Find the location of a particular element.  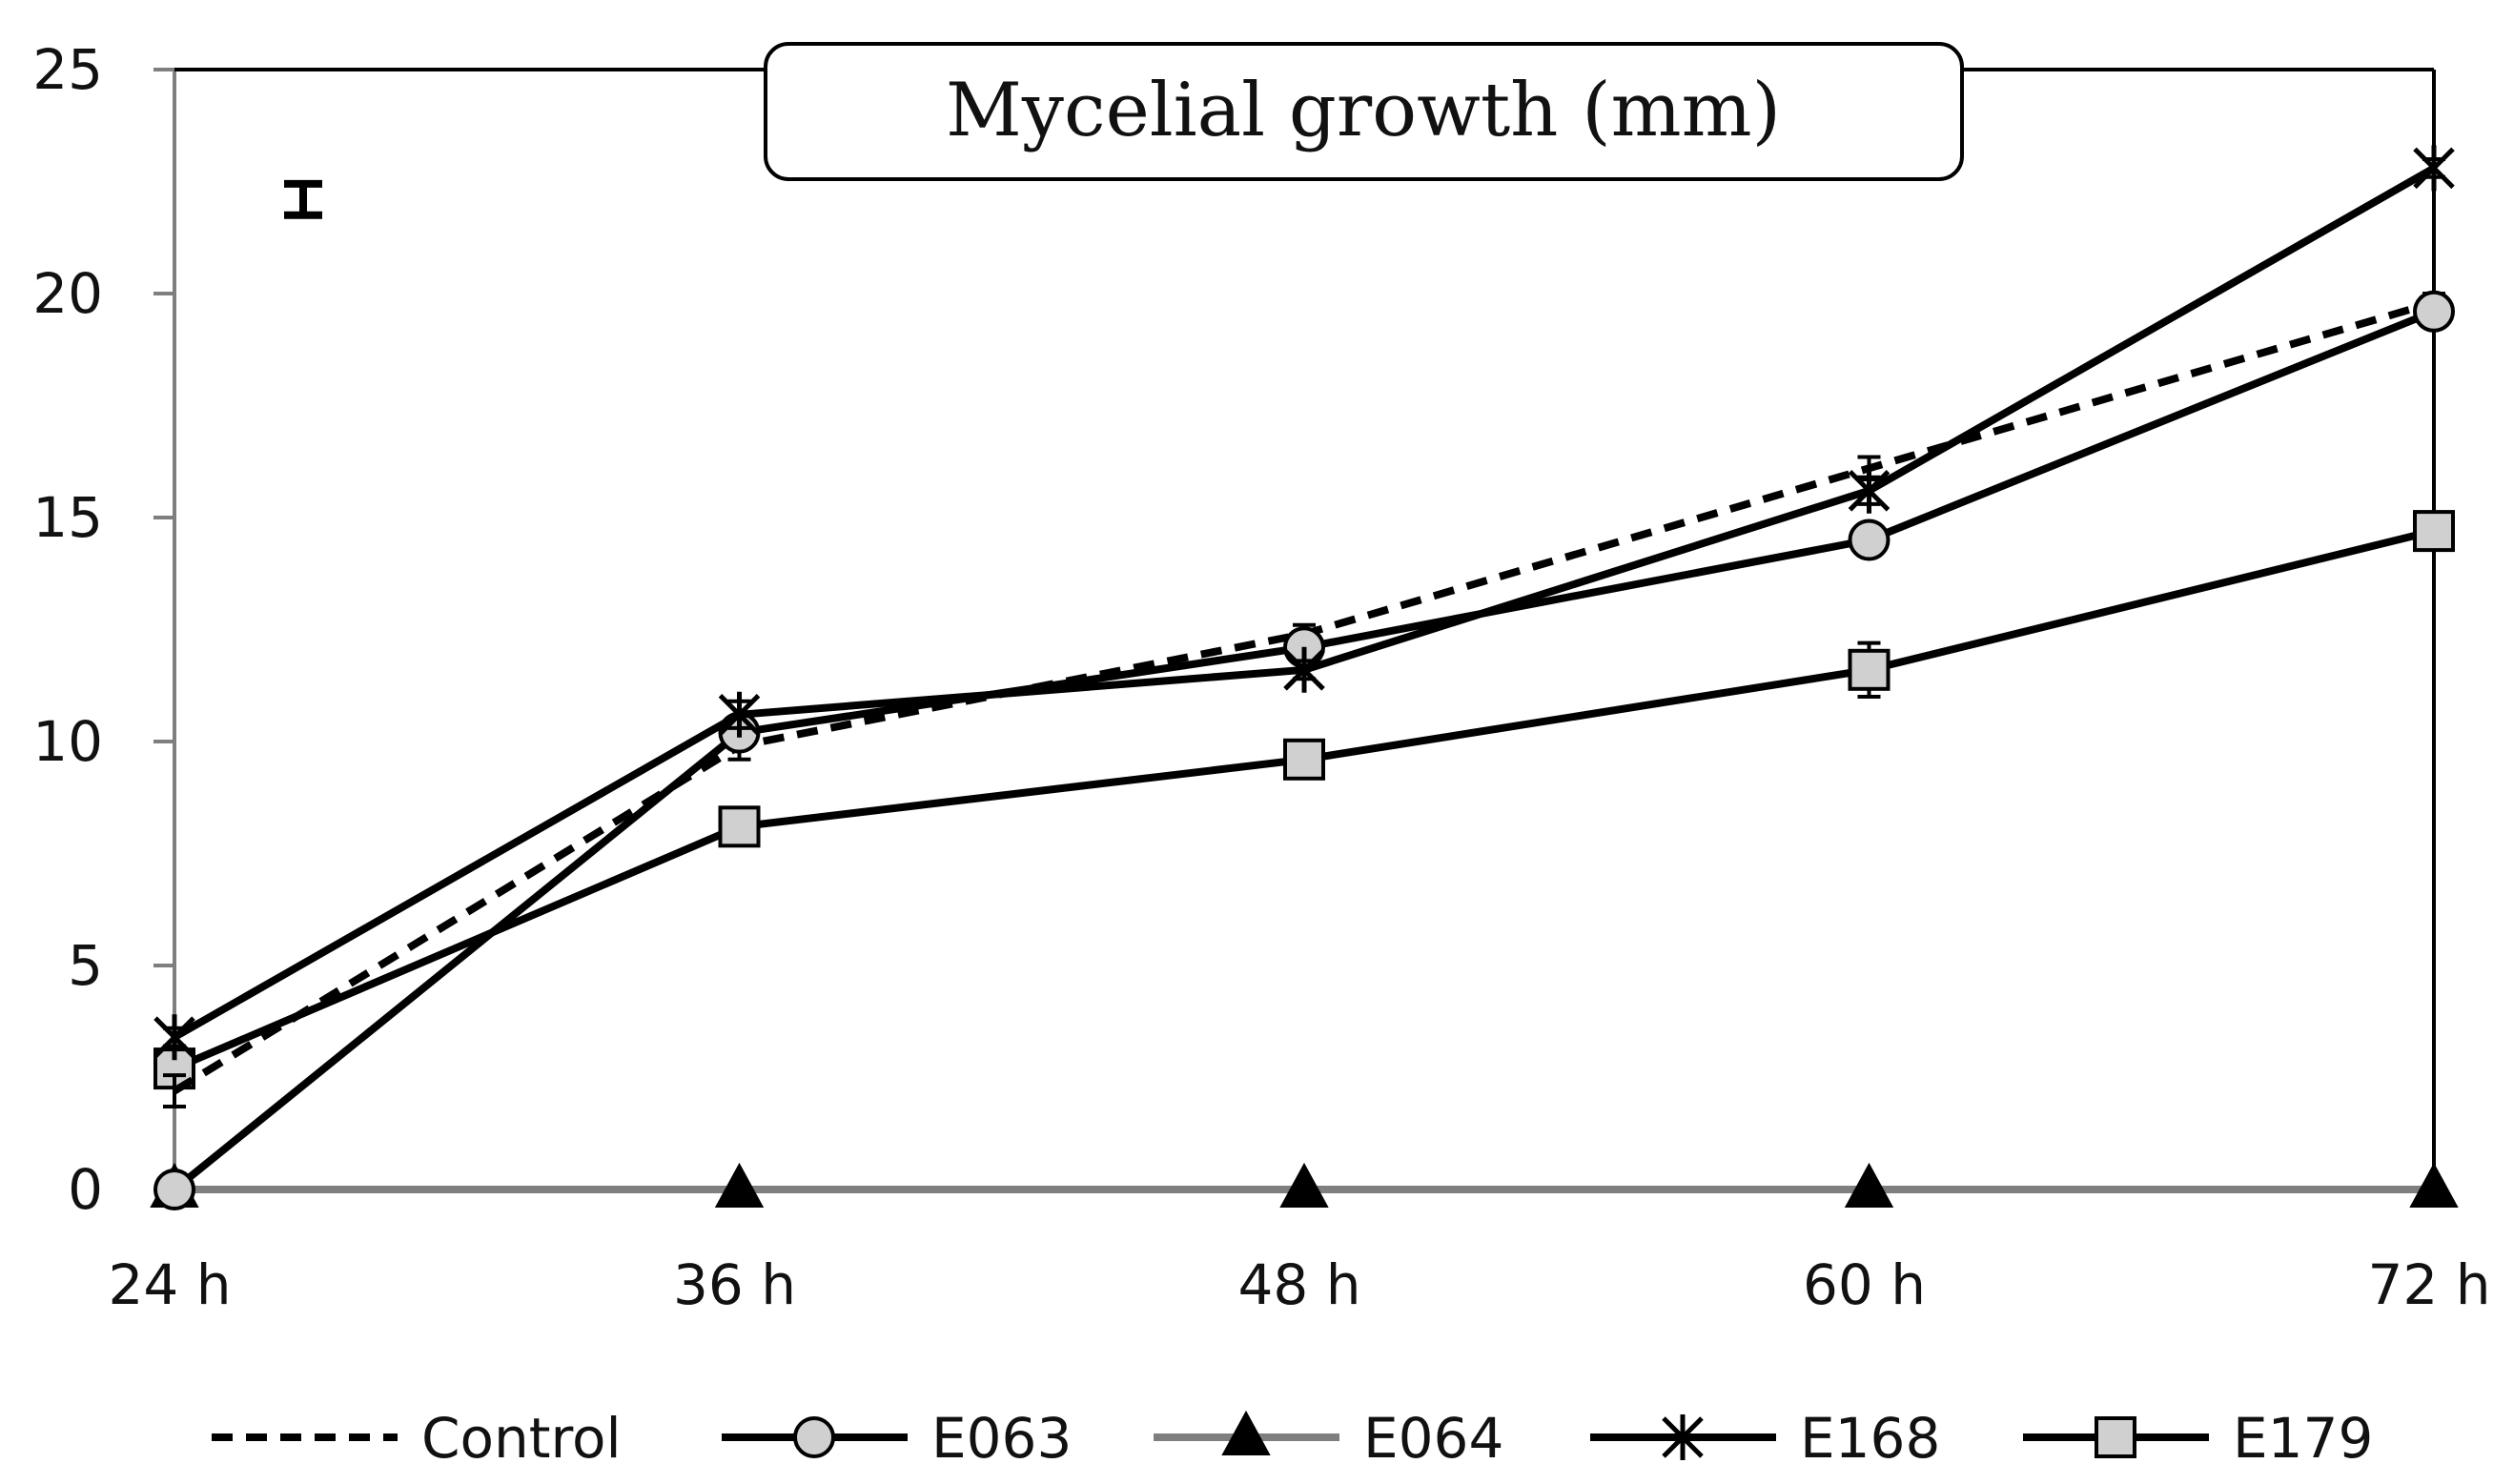

x-tick-label: 72 h is located at coordinates (2430, 1284).